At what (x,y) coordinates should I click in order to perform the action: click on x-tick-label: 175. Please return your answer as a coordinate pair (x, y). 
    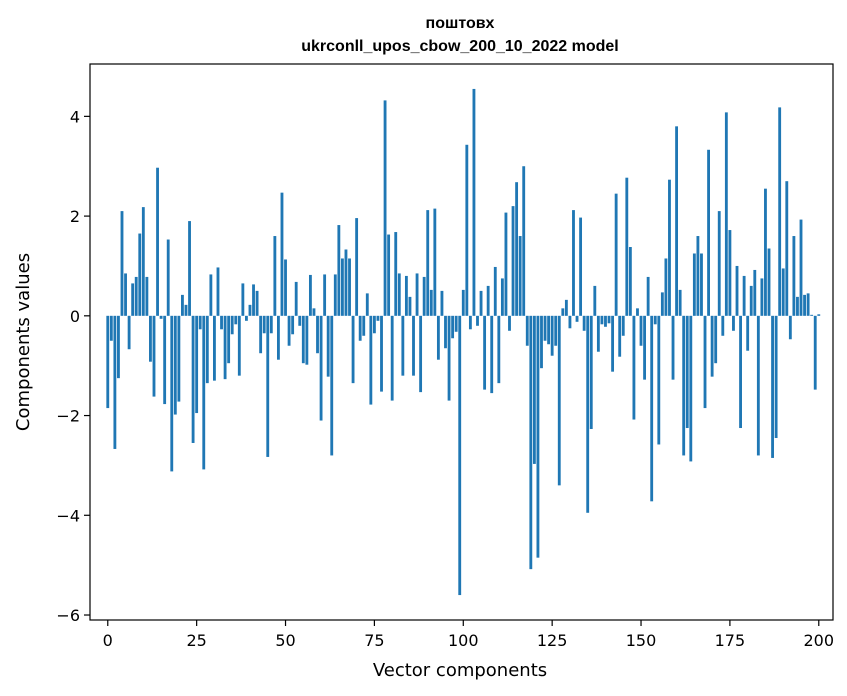
    Looking at the image, I should click on (730, 640).